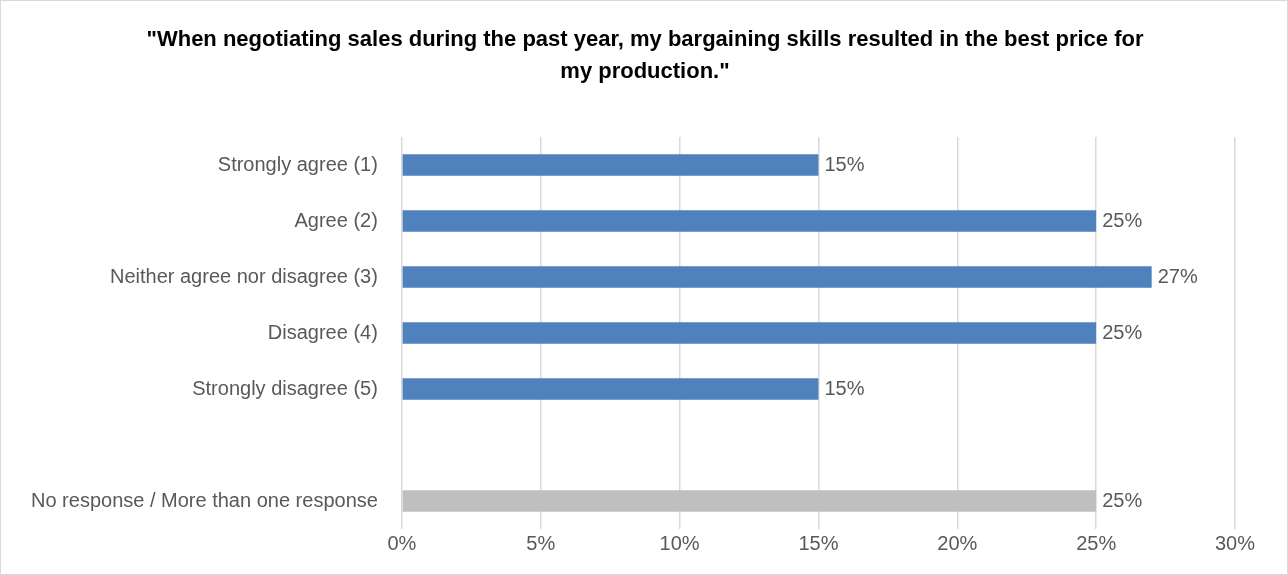  I want to click on x-tick-label: 30%, so click(1235, 542).